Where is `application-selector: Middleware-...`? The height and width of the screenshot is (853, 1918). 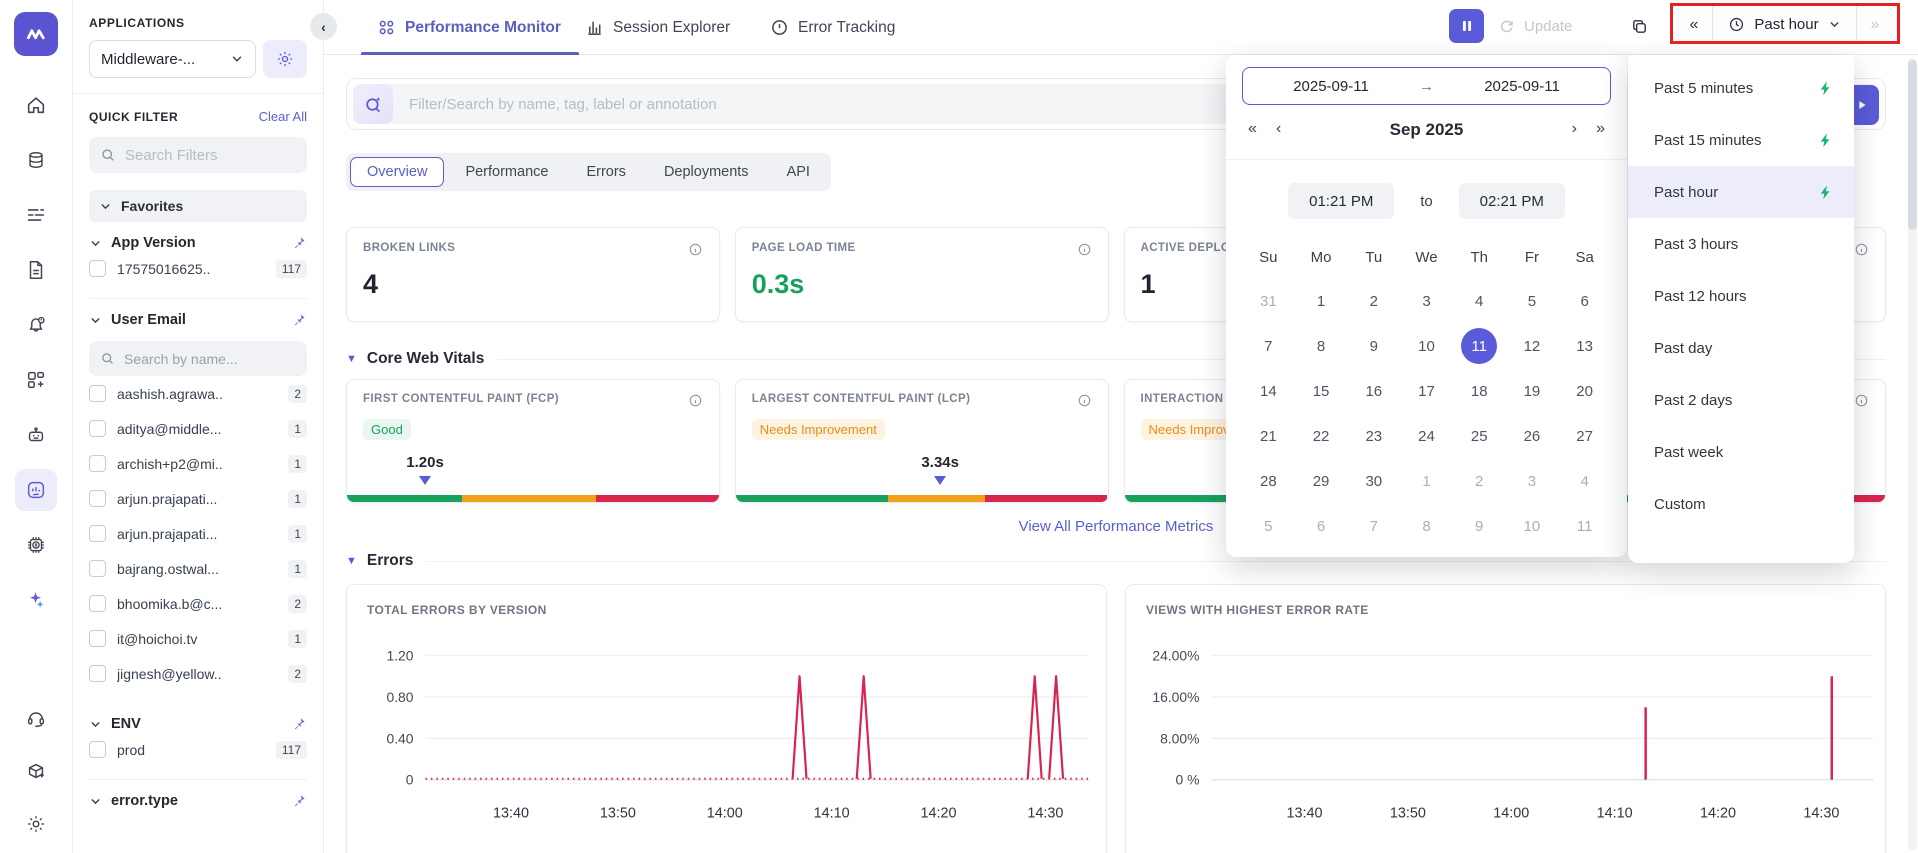
application-selector: Middleware-... is located at coordinates (172, 59).